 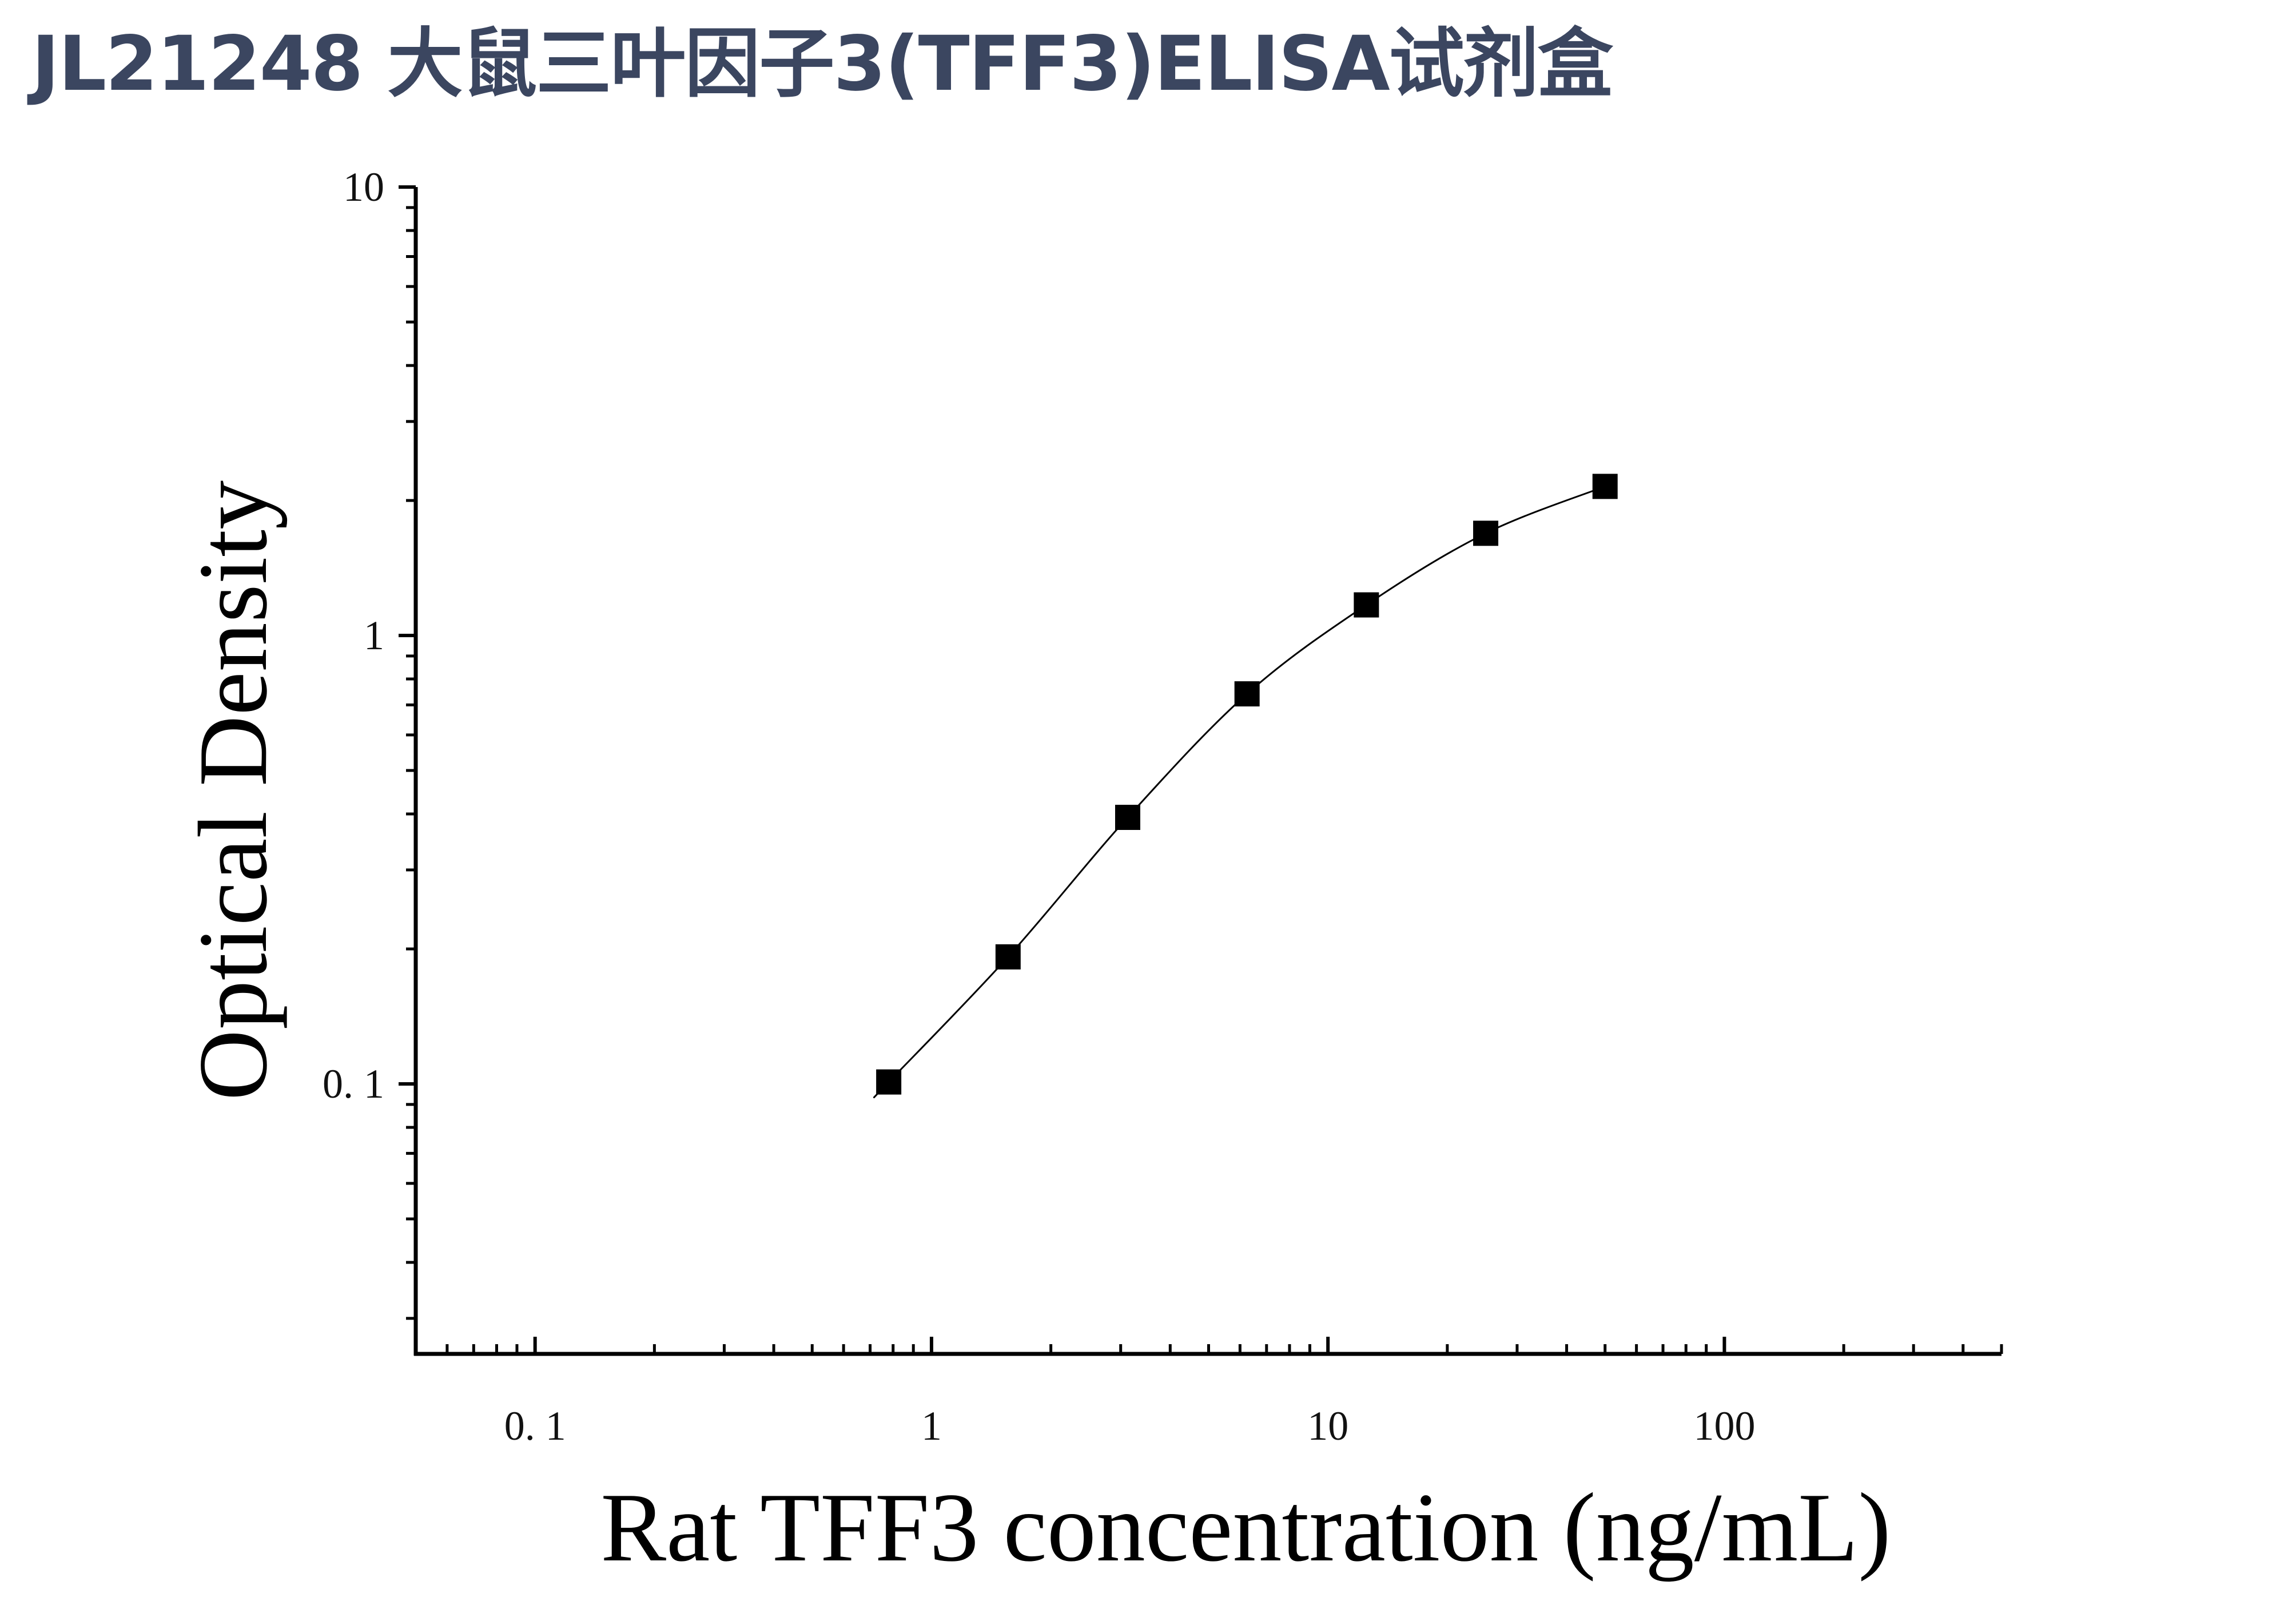 What do you see at coordinates (932, 1426) in the screenshot?
I see `x-tick-label: 1` at bounding box center [932, 1426].